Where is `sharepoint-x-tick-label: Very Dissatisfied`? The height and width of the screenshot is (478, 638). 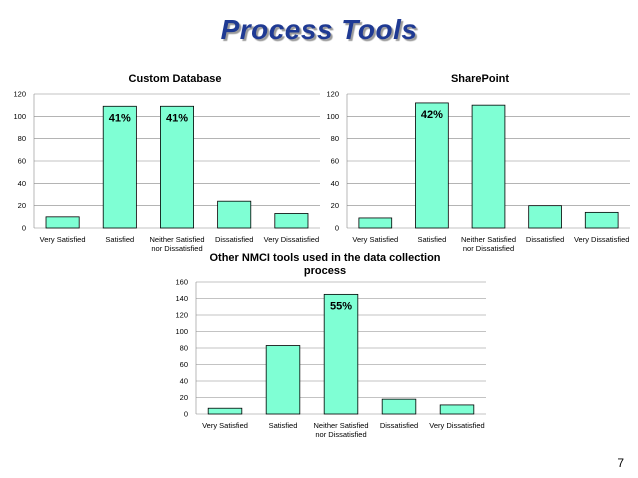
sharepoint-x-tick-label: Very Dissatisfied is located at coordinates (601, 239).